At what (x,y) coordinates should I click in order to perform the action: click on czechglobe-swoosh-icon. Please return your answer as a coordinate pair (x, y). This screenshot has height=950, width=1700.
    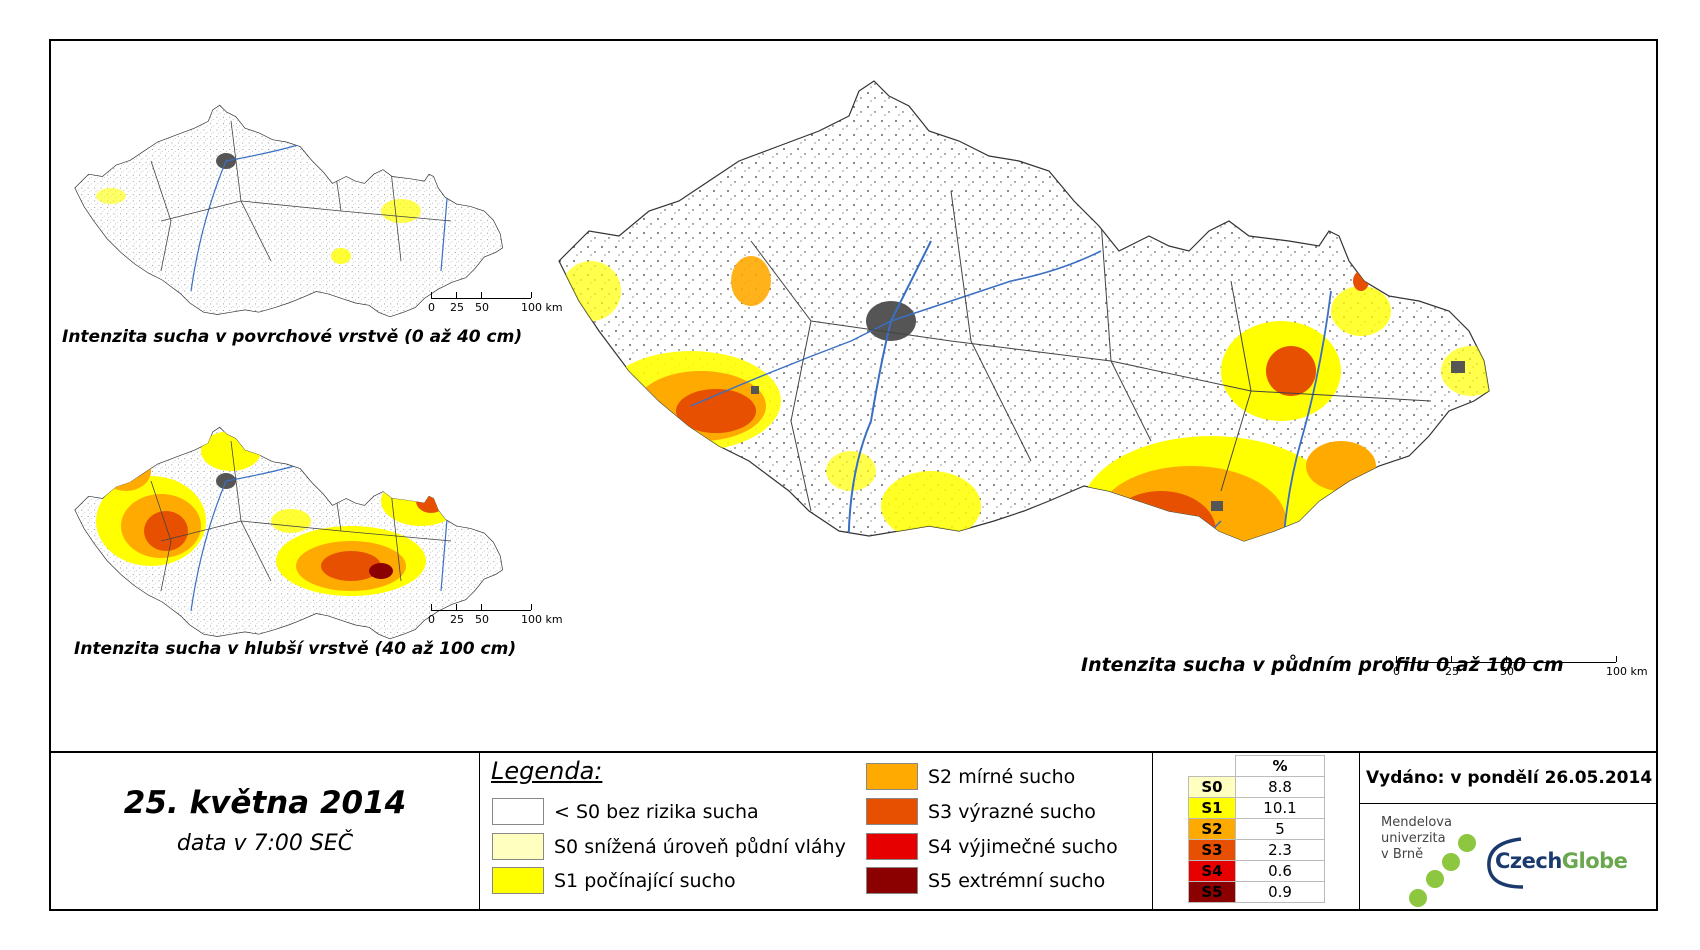
    Looking at the image, I should click on (1505, 863).